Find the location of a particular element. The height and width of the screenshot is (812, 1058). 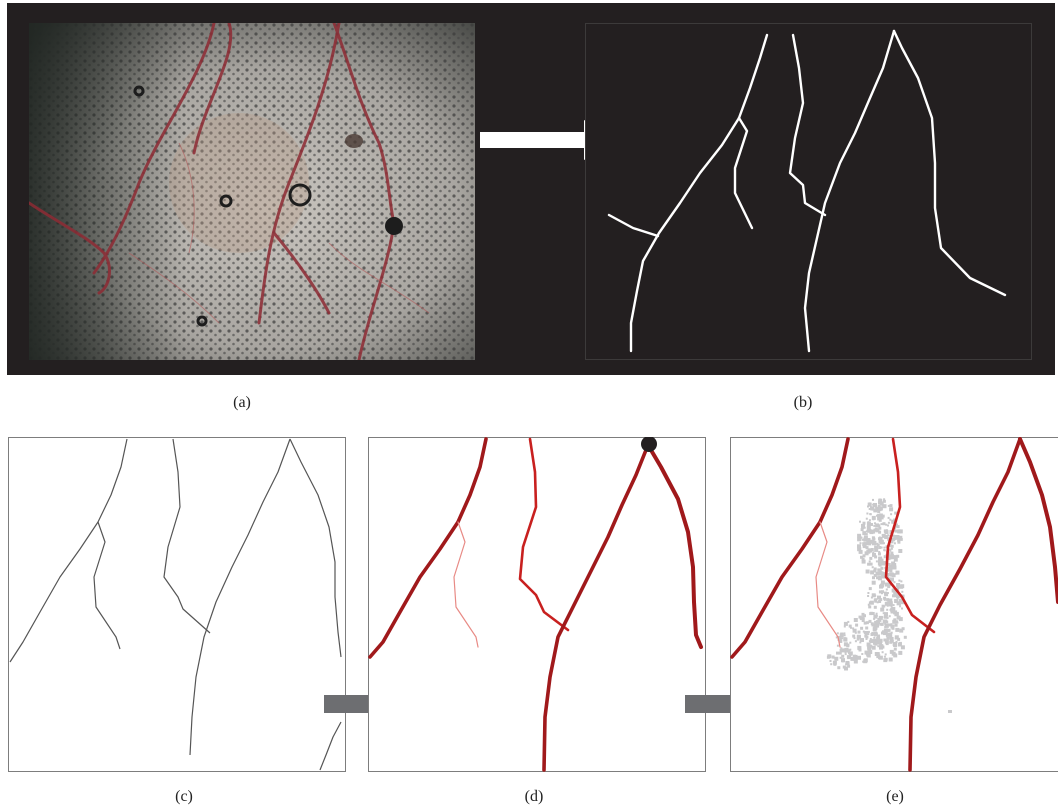

traced-vessels-image is located at coordinates (537, 604).